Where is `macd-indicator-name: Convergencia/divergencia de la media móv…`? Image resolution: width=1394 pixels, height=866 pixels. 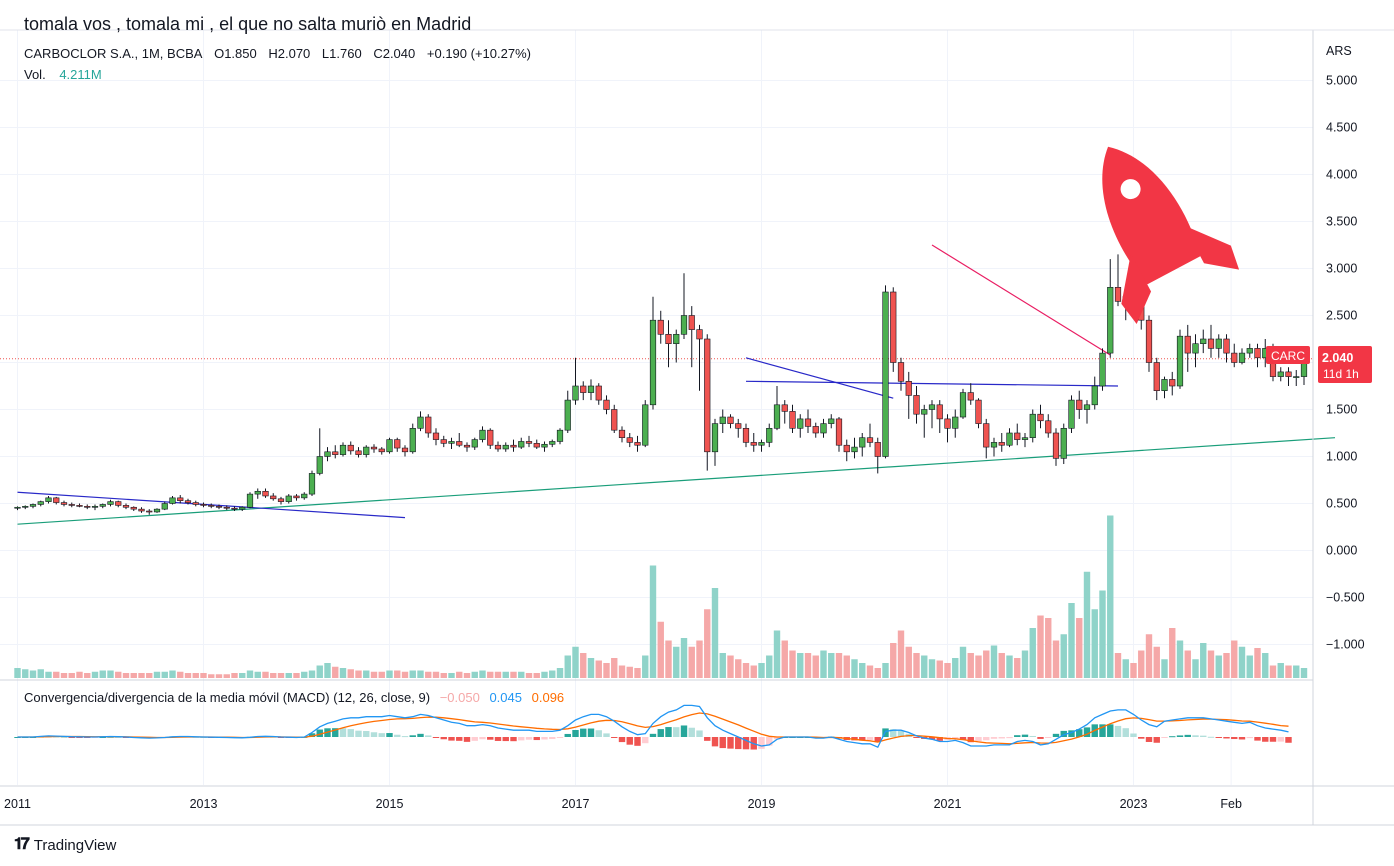 macd-indicator-name: Convergencia/divergencia de la media móv… is located at coordinates (227, 697).